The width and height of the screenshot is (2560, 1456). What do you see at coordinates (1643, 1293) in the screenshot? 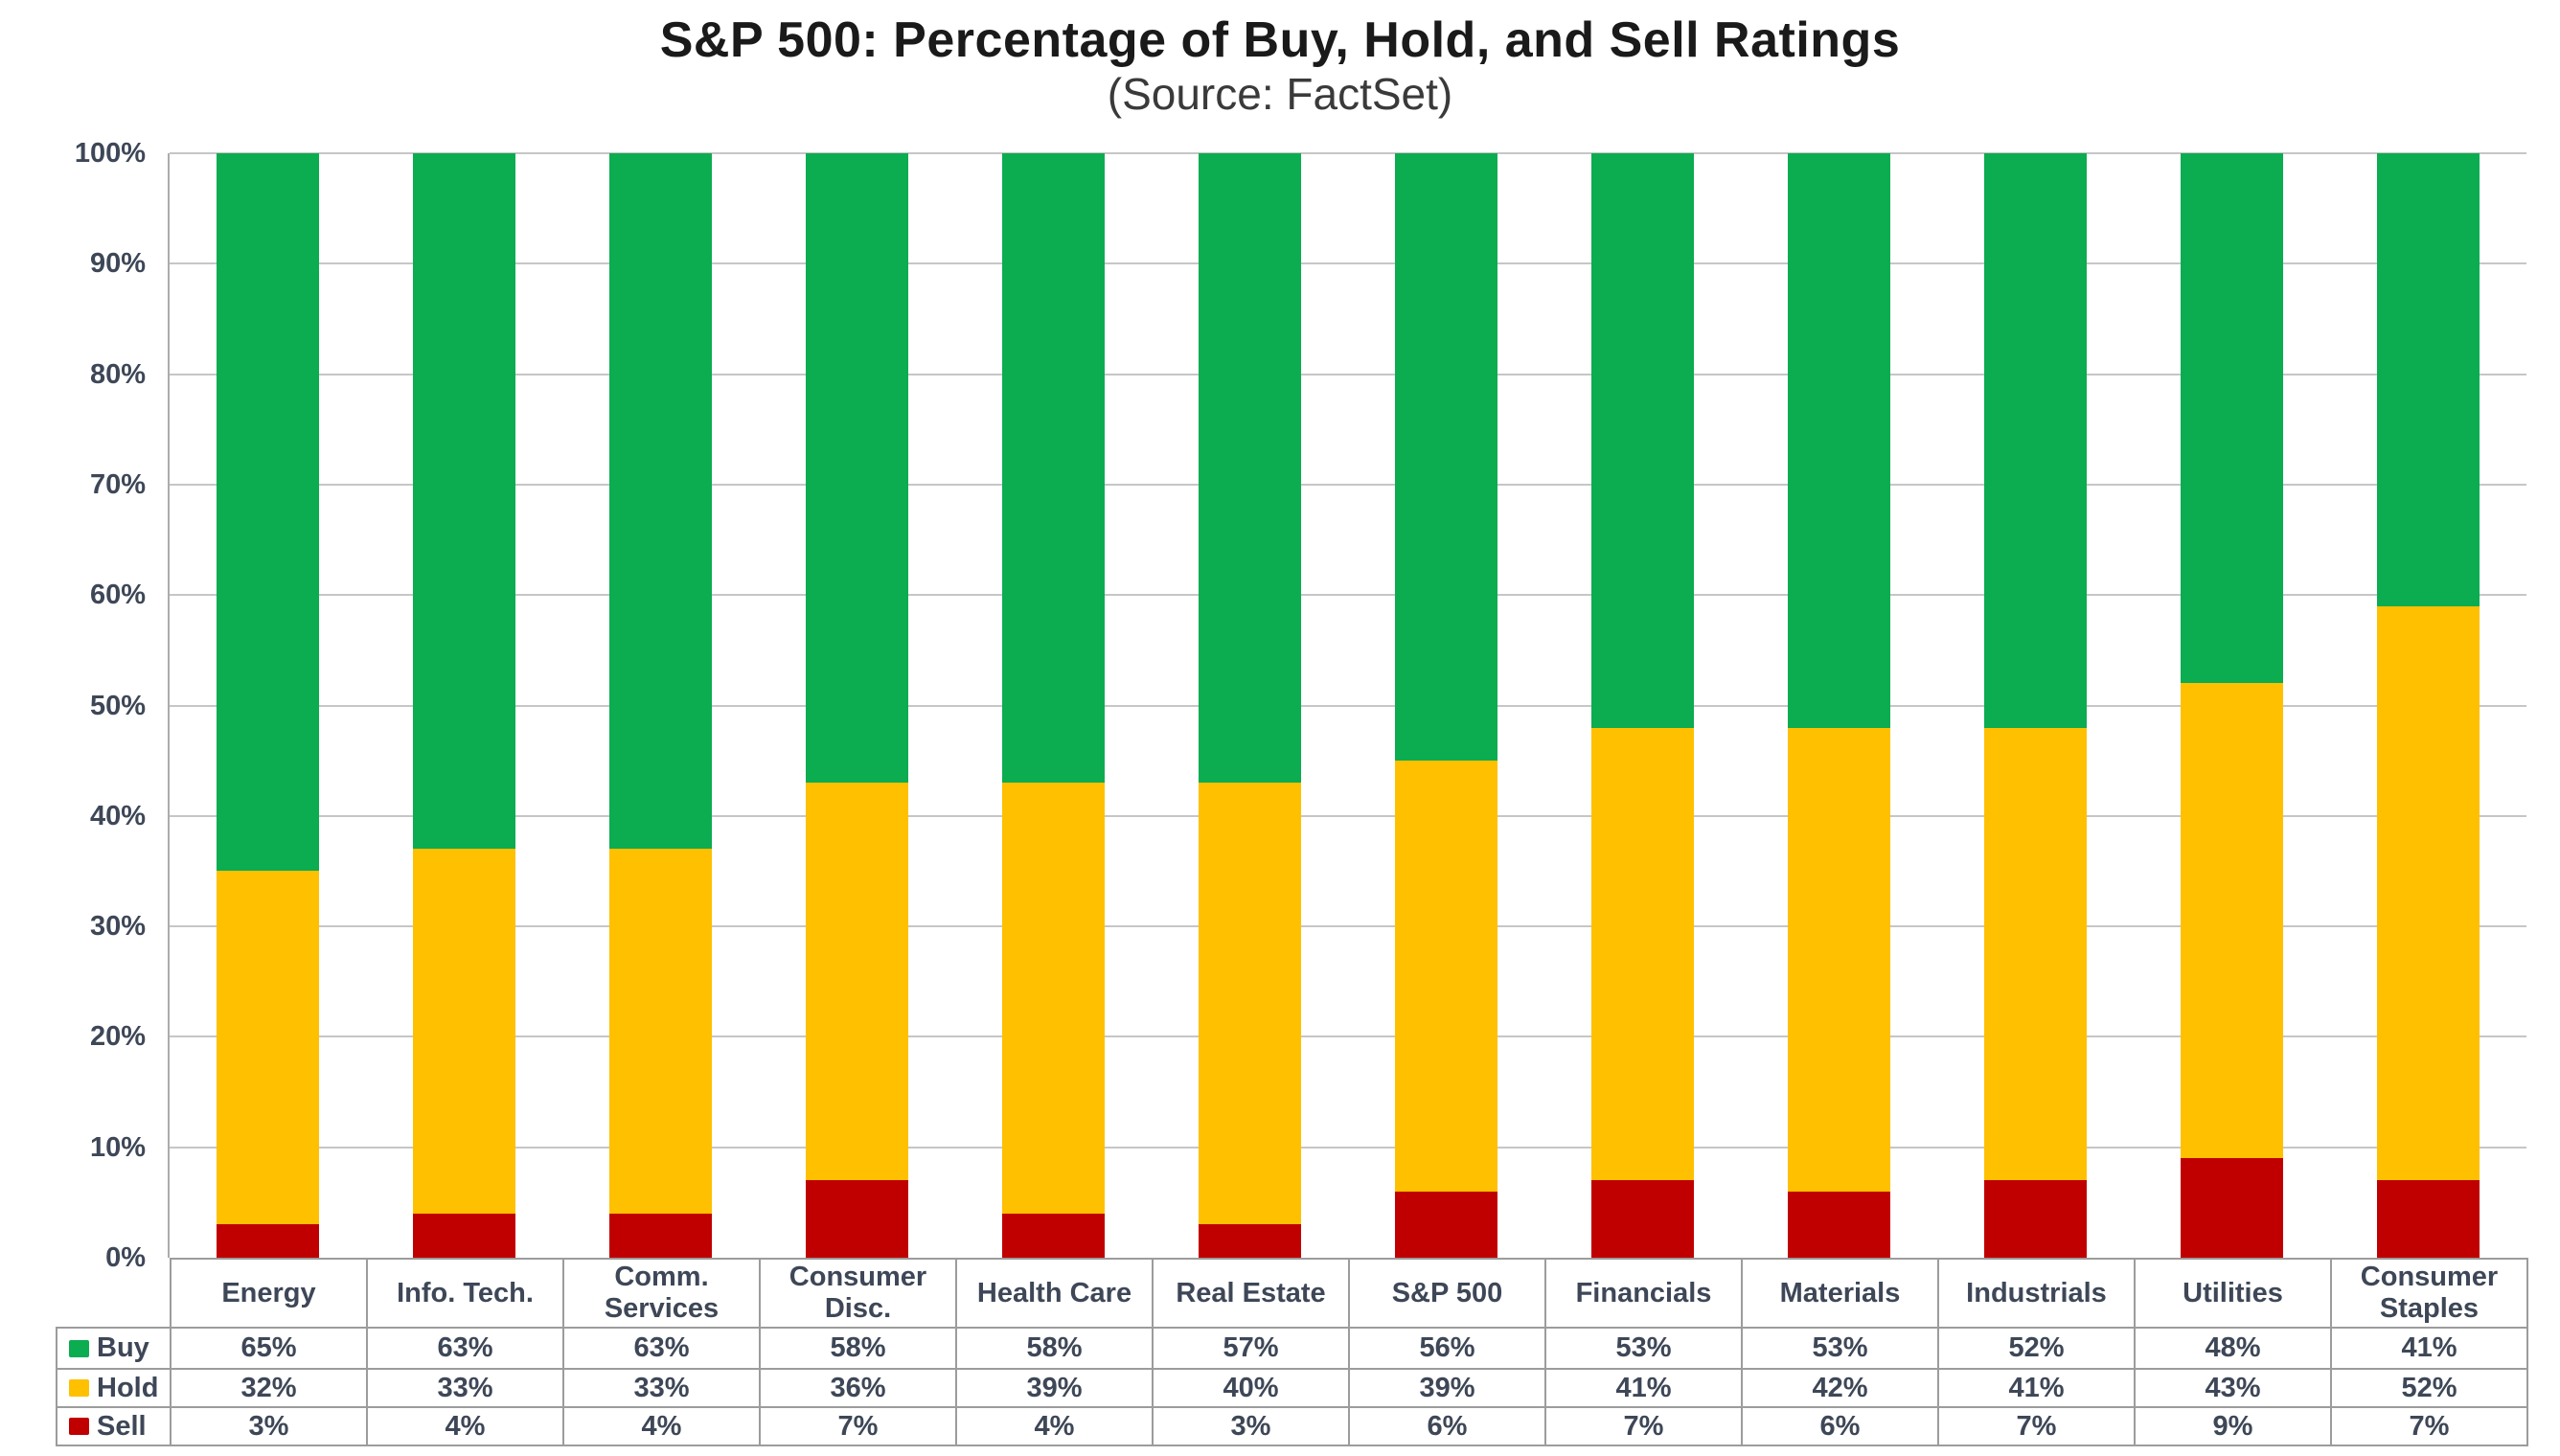
I see `category-header-cell: Financials` at bounding box center [1643, 1293].